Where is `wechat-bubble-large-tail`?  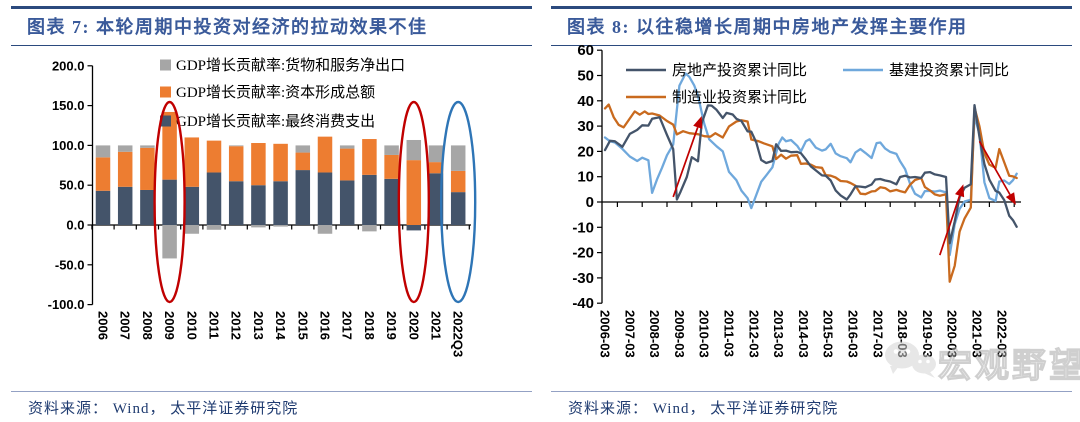
wechat-bubble-large-tail is located at coordinates (894, 370).